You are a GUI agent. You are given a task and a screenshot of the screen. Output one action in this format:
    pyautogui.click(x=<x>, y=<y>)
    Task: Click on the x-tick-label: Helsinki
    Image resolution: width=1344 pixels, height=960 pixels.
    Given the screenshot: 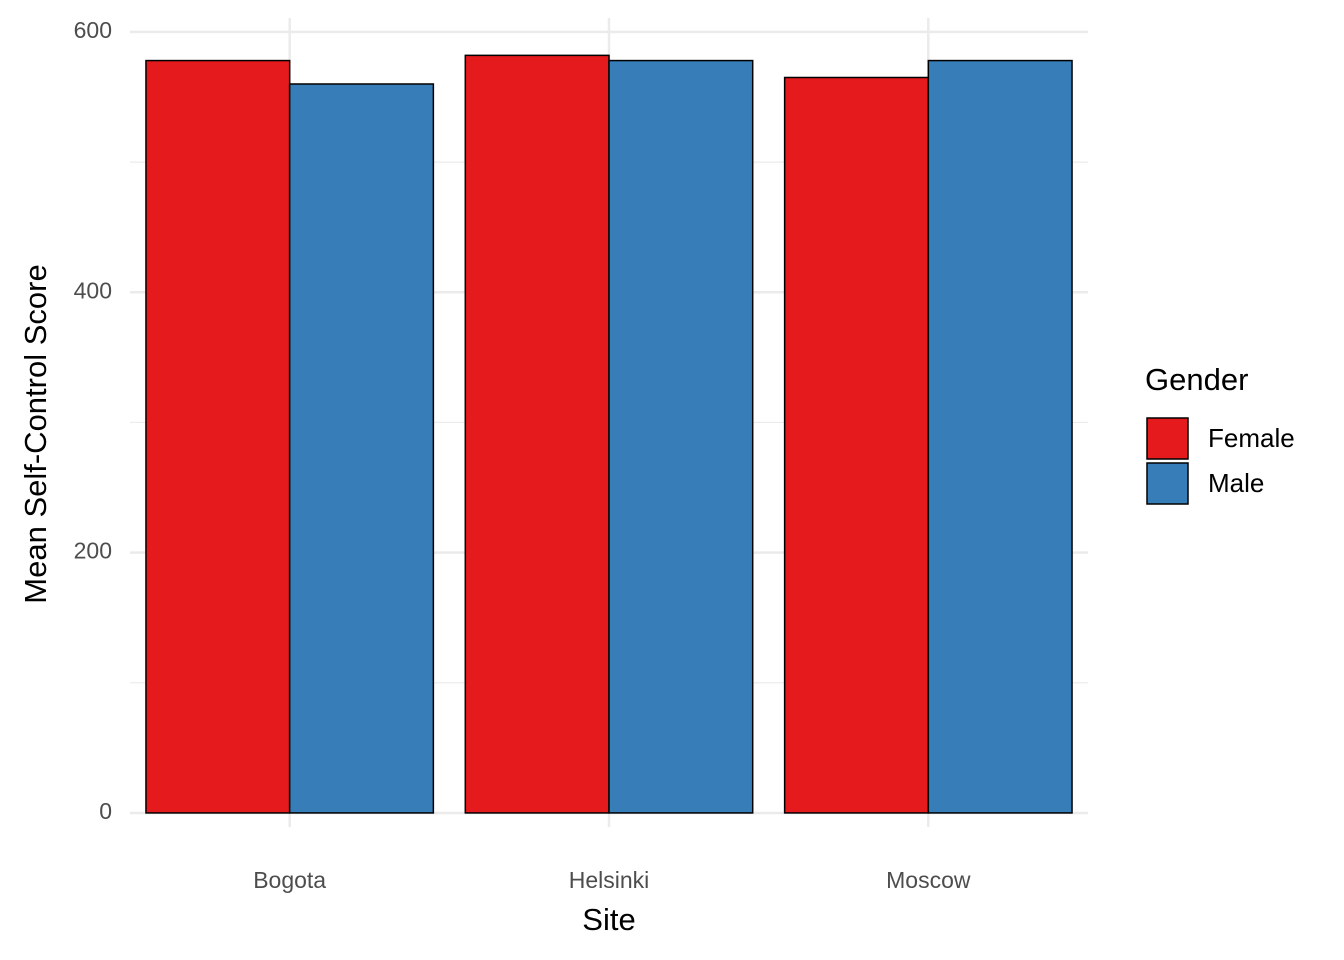 What is the action you would take?
    pyautogui.click(x=609, y=880)
    